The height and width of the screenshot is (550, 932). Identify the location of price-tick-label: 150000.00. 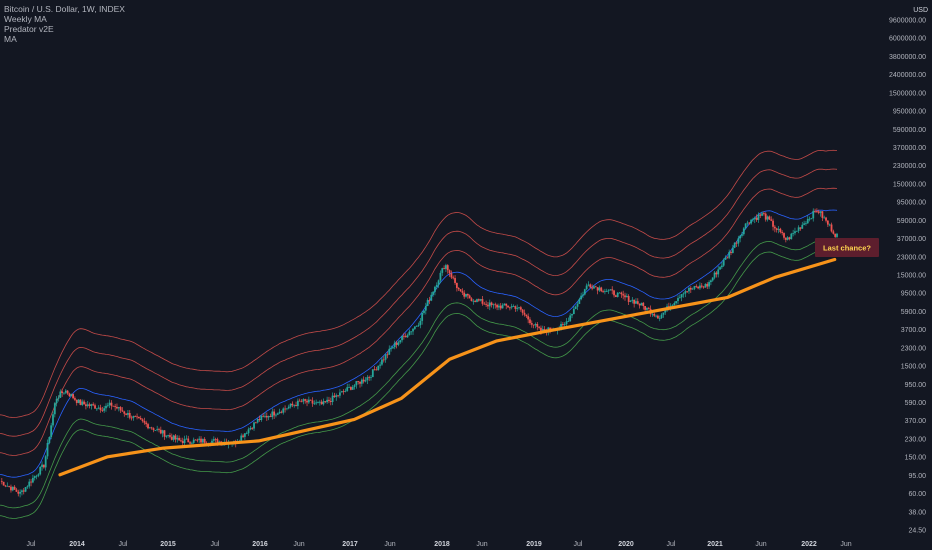
(909, 184).